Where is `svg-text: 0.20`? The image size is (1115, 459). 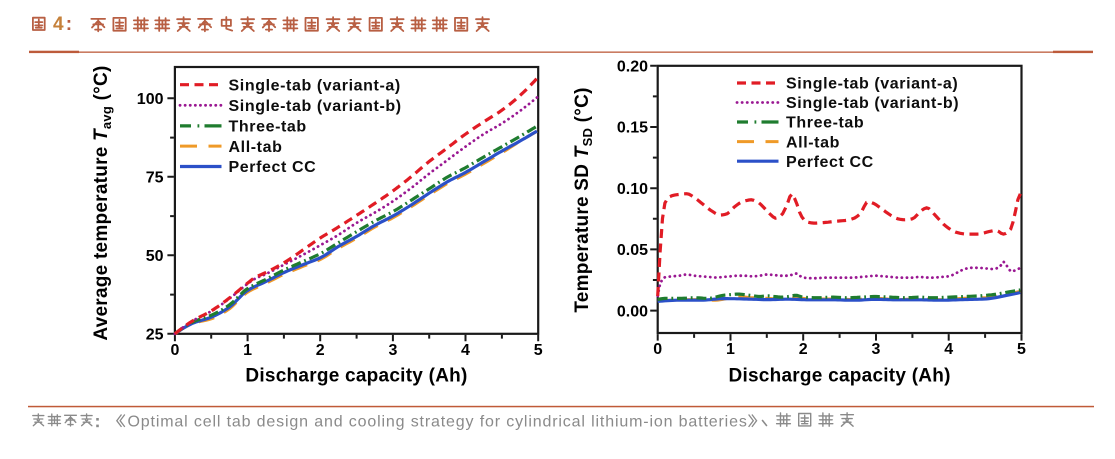 svg-text: 0.20 is located at coordinates (632, 67).